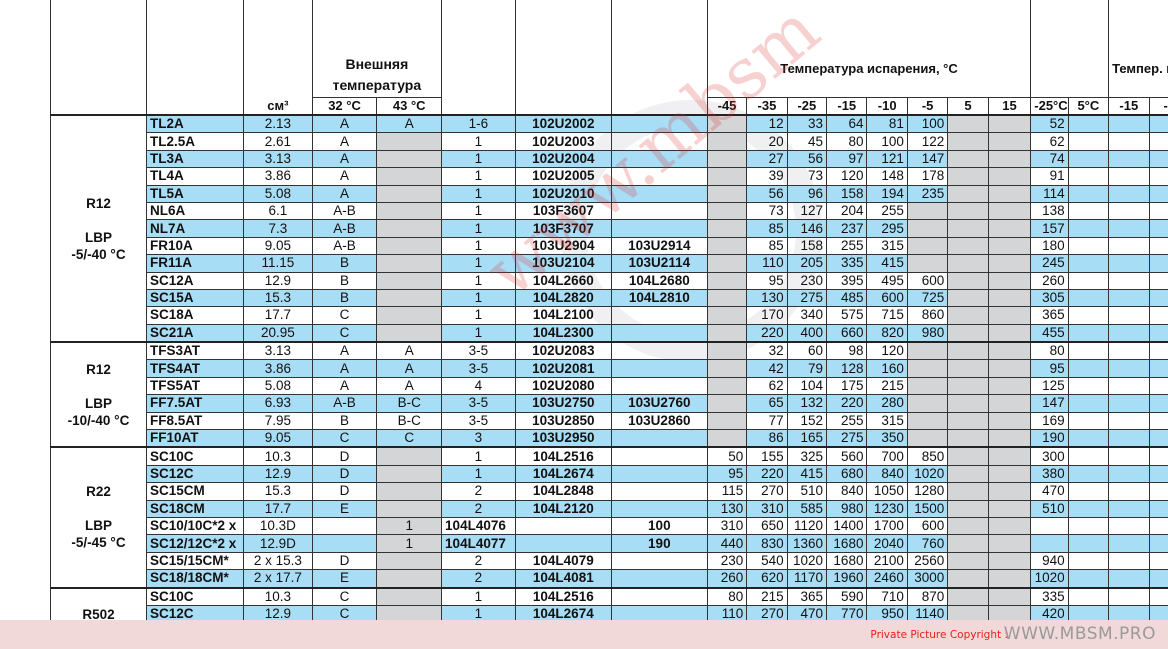 This screenshot has width=1168, height=649. What do you see at coordinates (195, 421) in the screenshot?
I see `model-cell: FF8.5AT` at bounding box center [195, 421].